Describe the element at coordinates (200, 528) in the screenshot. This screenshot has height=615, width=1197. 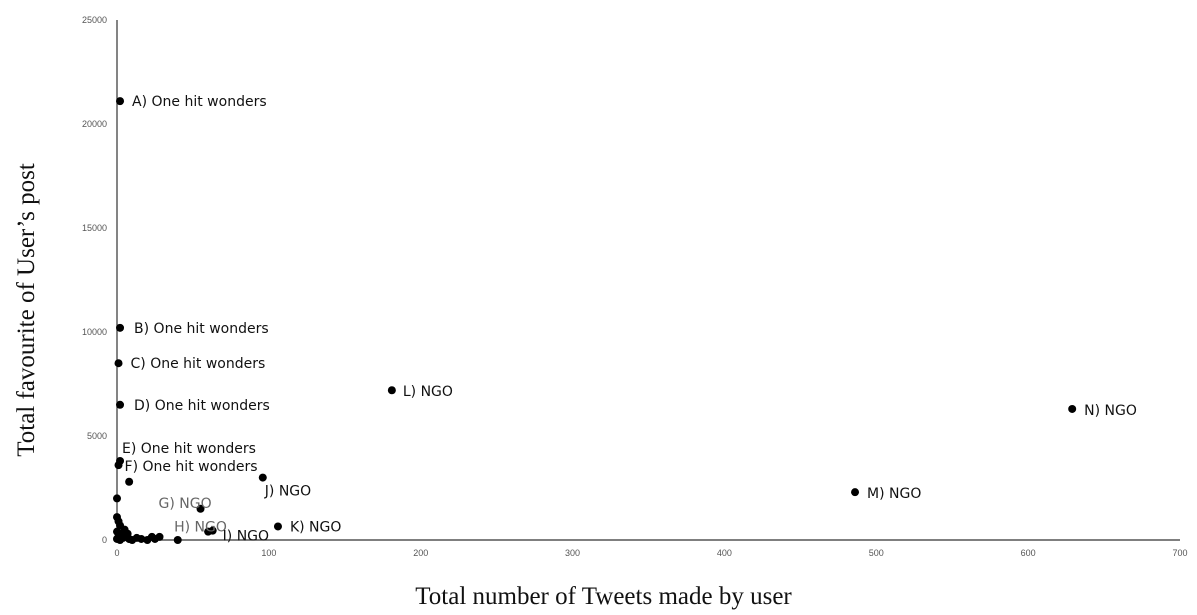
I see `point-label: H) NGO` at that location.